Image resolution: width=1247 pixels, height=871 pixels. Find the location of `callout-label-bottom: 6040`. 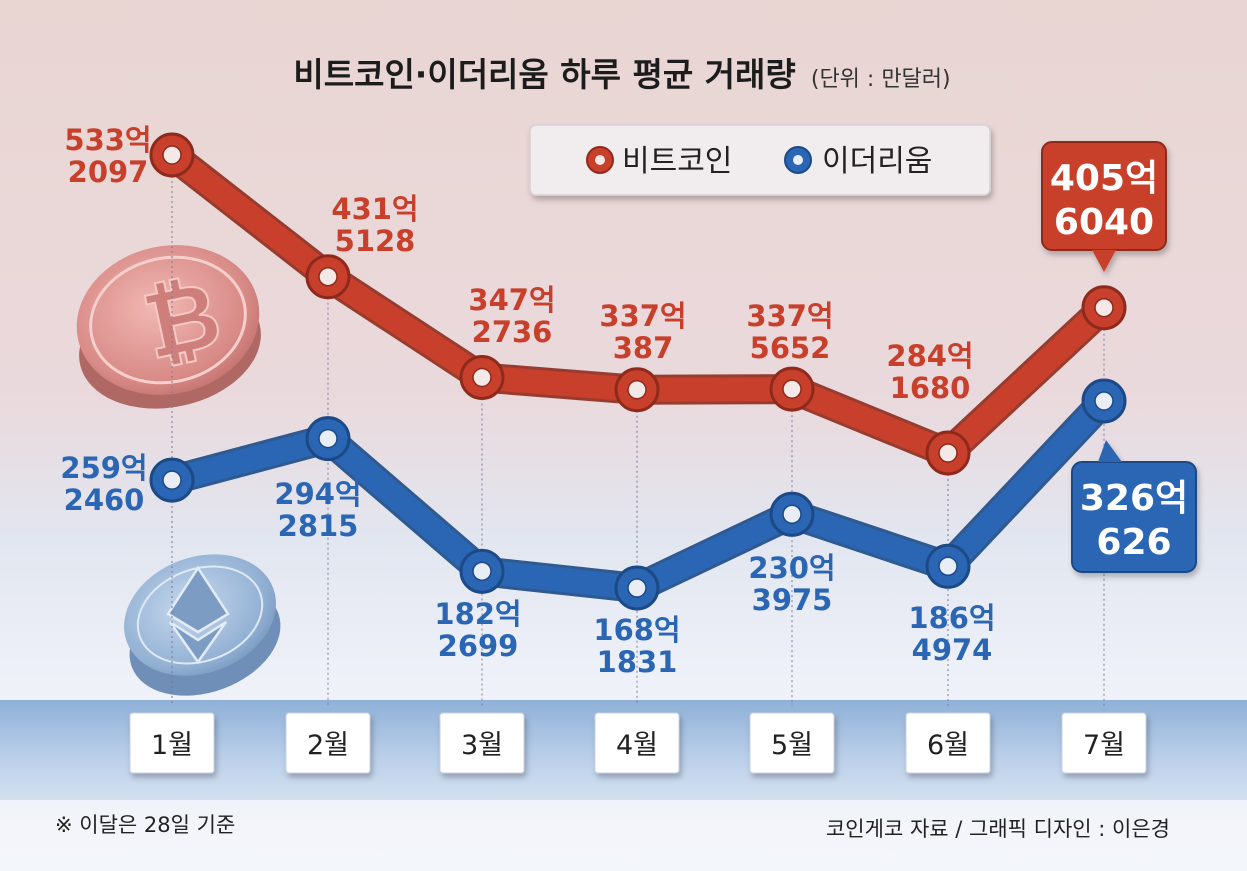

callout-label-bottom: 6040 is located at coordinates (1104, 222).